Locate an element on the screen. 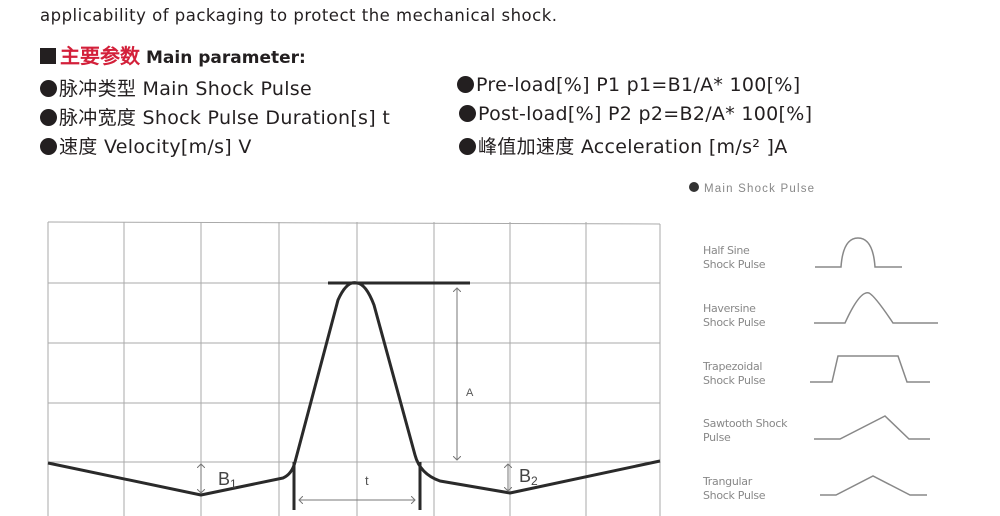 This screenshot has height=516, width=1000. legend-item-trapezoidal: Trapezoidal Shock Pulse is located at coordinates (734, 374).